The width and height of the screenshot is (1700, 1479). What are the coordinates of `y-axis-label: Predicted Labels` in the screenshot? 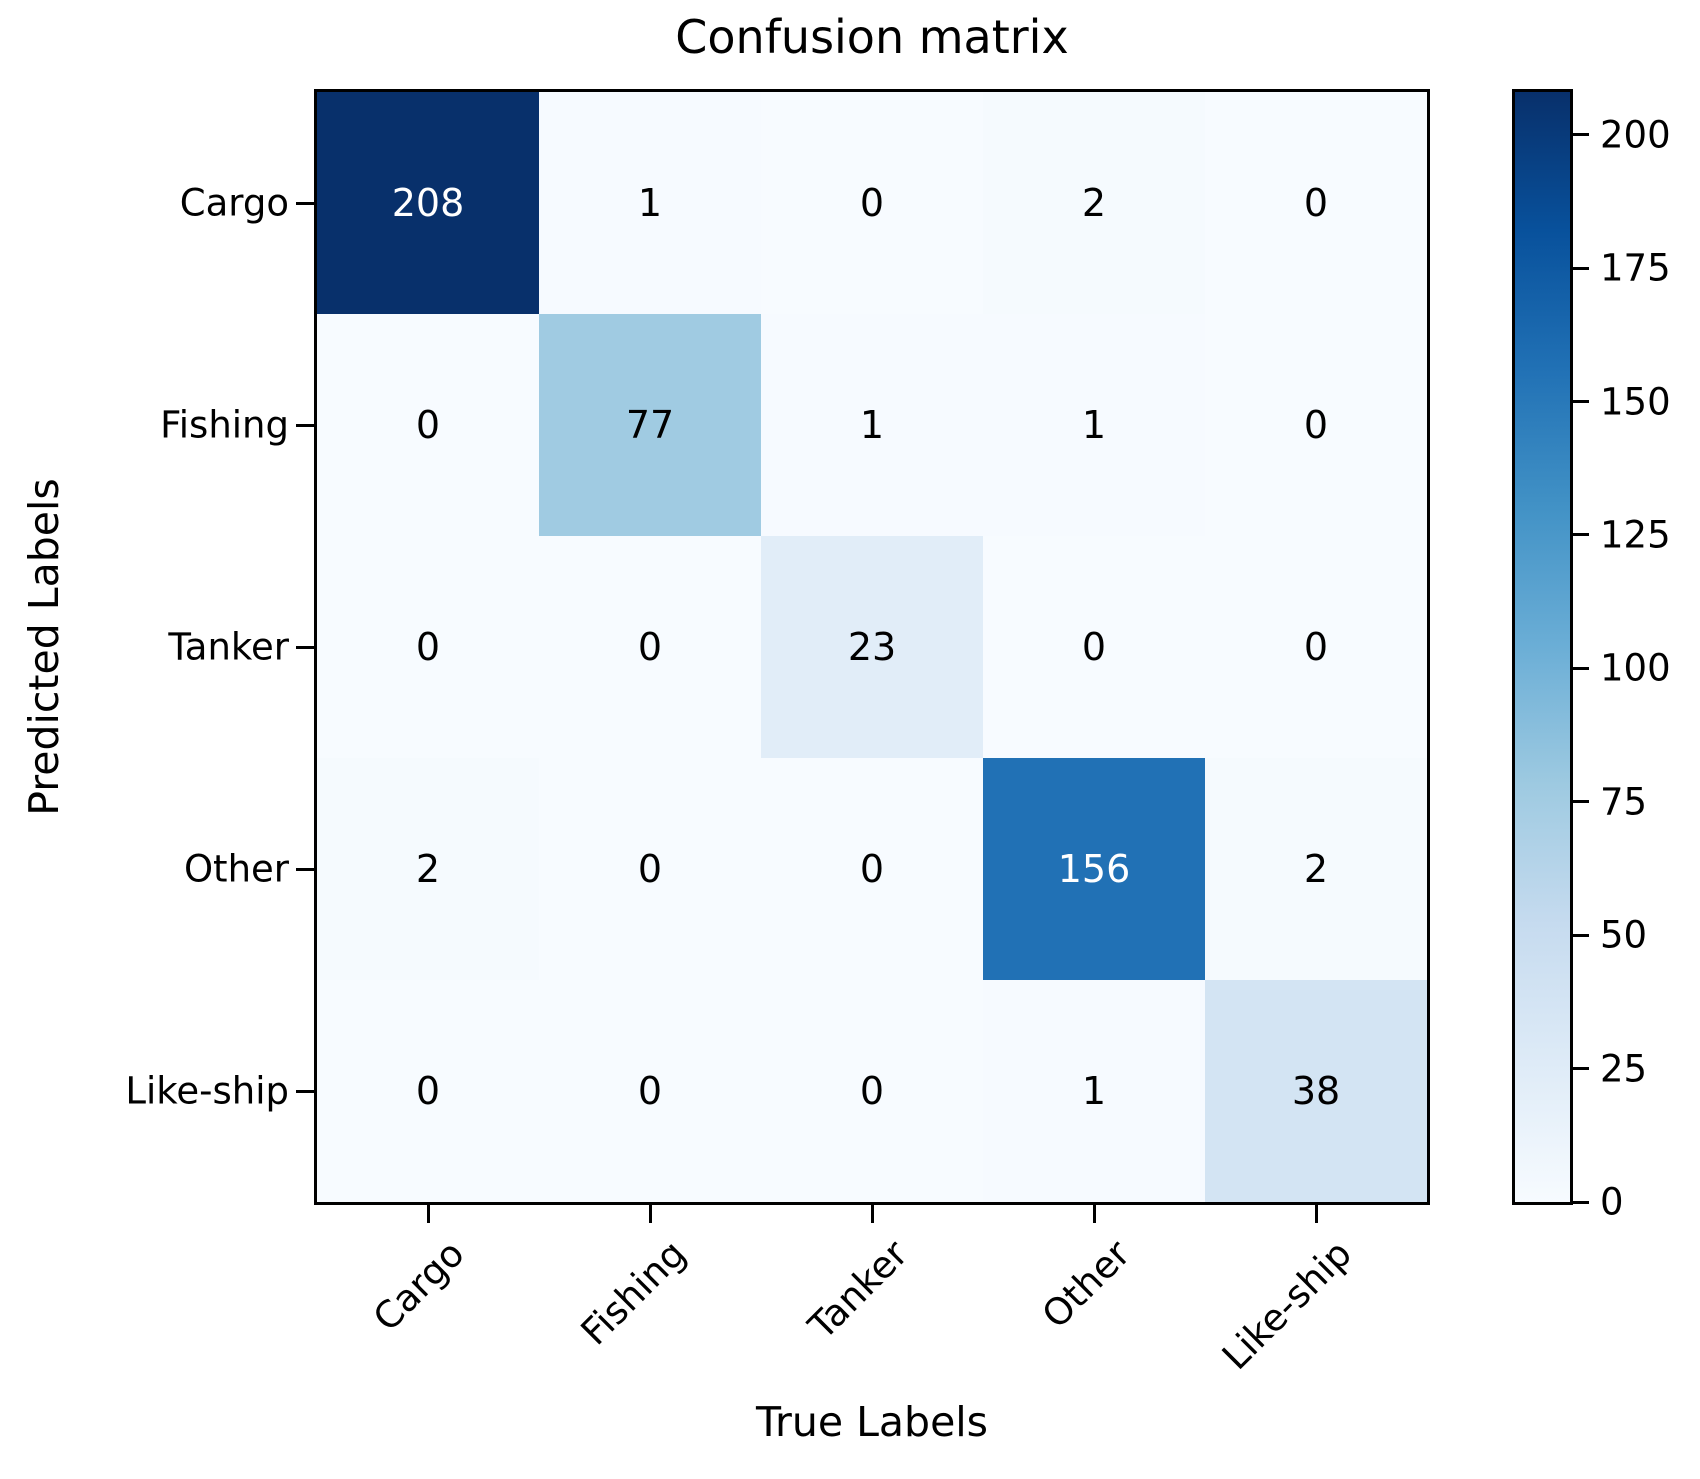 It's located at (44, 647).